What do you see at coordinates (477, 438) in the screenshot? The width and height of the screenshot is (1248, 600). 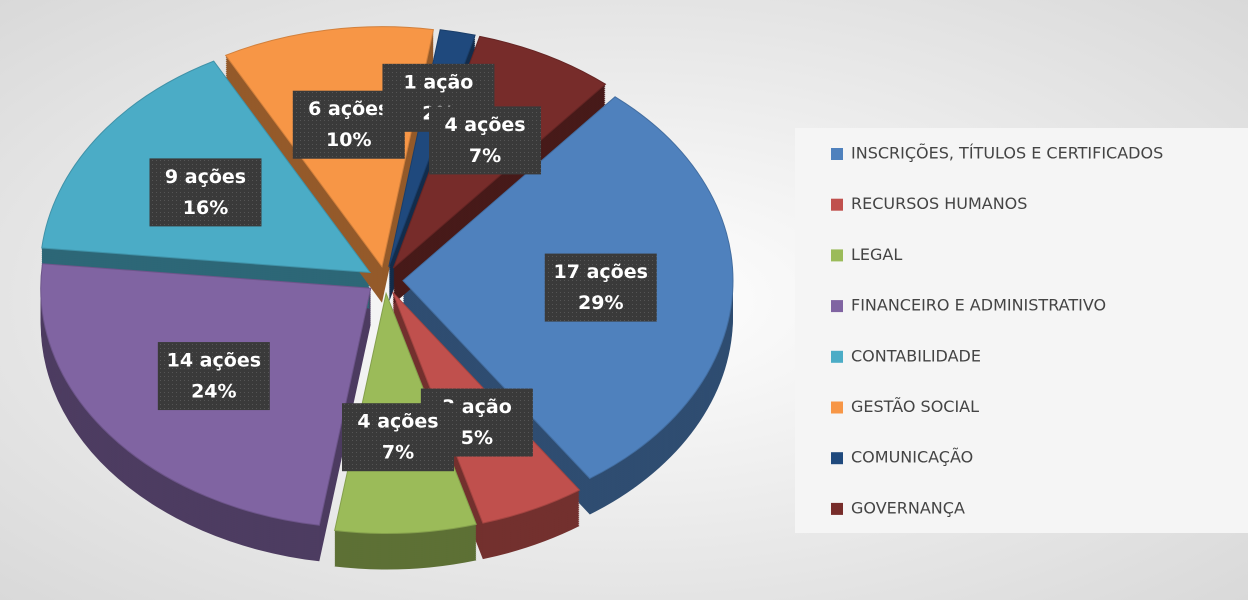 I see `data-label: 5%` at bounding box center [477, 438].